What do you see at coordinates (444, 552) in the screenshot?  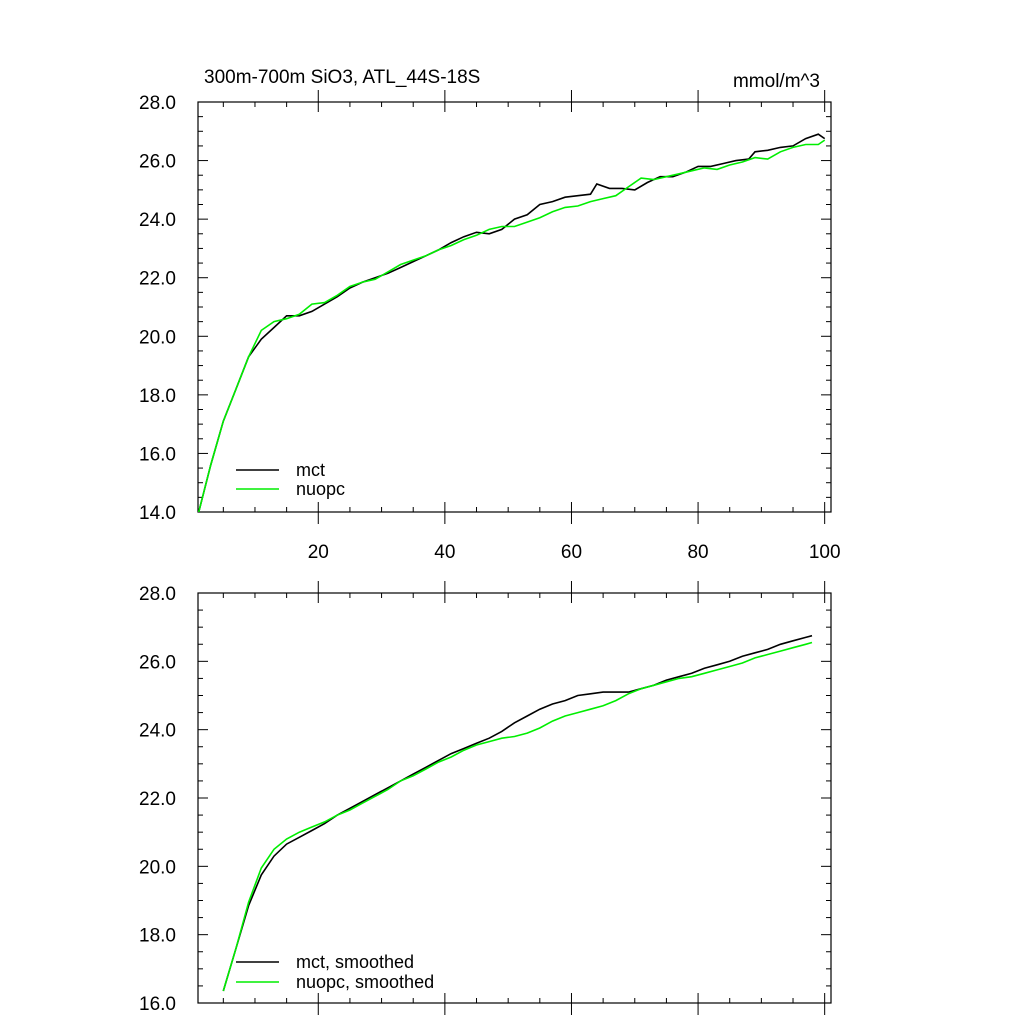 I see `x-tick-label: 40` at bounding box center [444, 552].